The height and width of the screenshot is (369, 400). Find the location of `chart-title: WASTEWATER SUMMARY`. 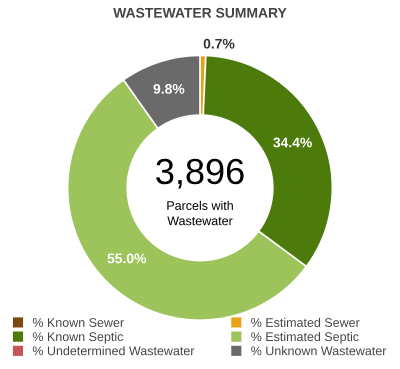

chart-title: WASTEWATER SUMMARY is located at coordinates (200, 13).